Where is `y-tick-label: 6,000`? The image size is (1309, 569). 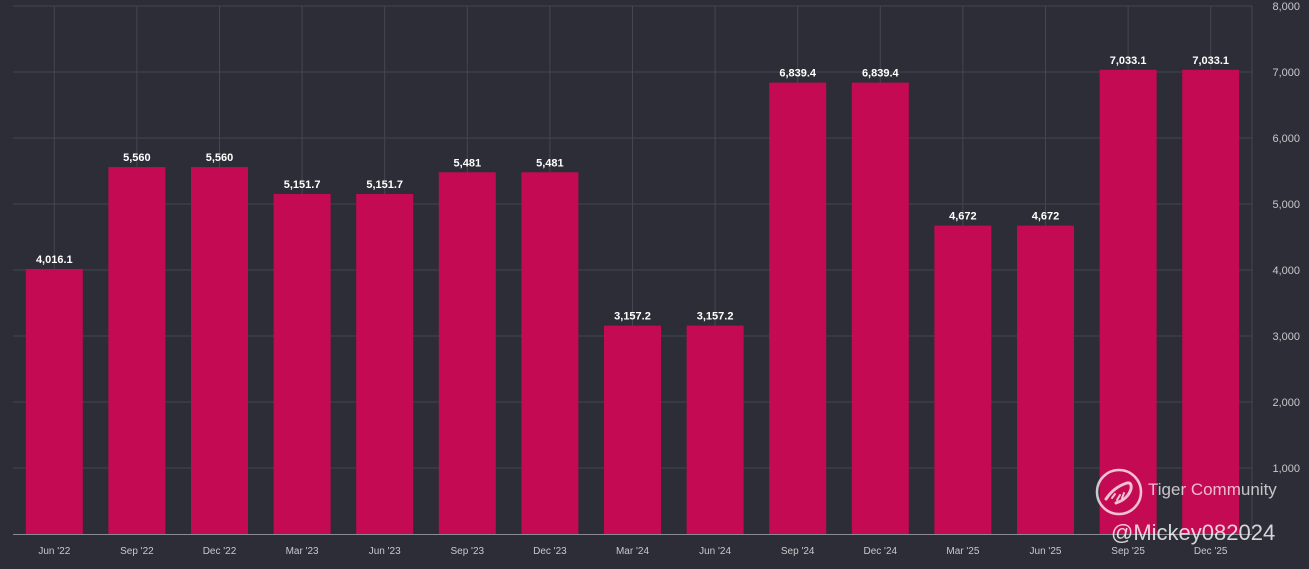
y-tick-label: 6,000 is located at coordinates (1286, 139).